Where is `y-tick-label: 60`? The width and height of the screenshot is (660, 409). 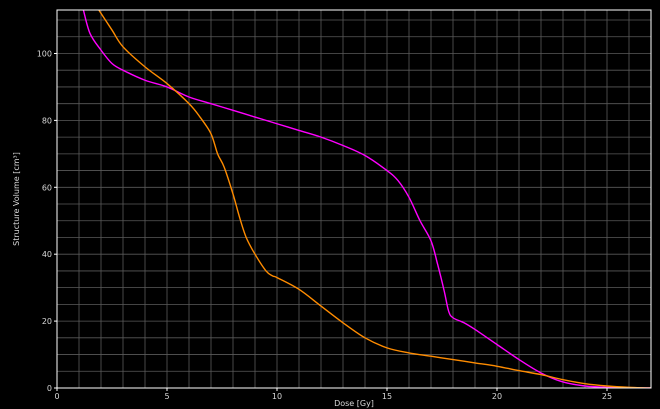
y-tick-label: 60 is located at coordinates (47, 187).